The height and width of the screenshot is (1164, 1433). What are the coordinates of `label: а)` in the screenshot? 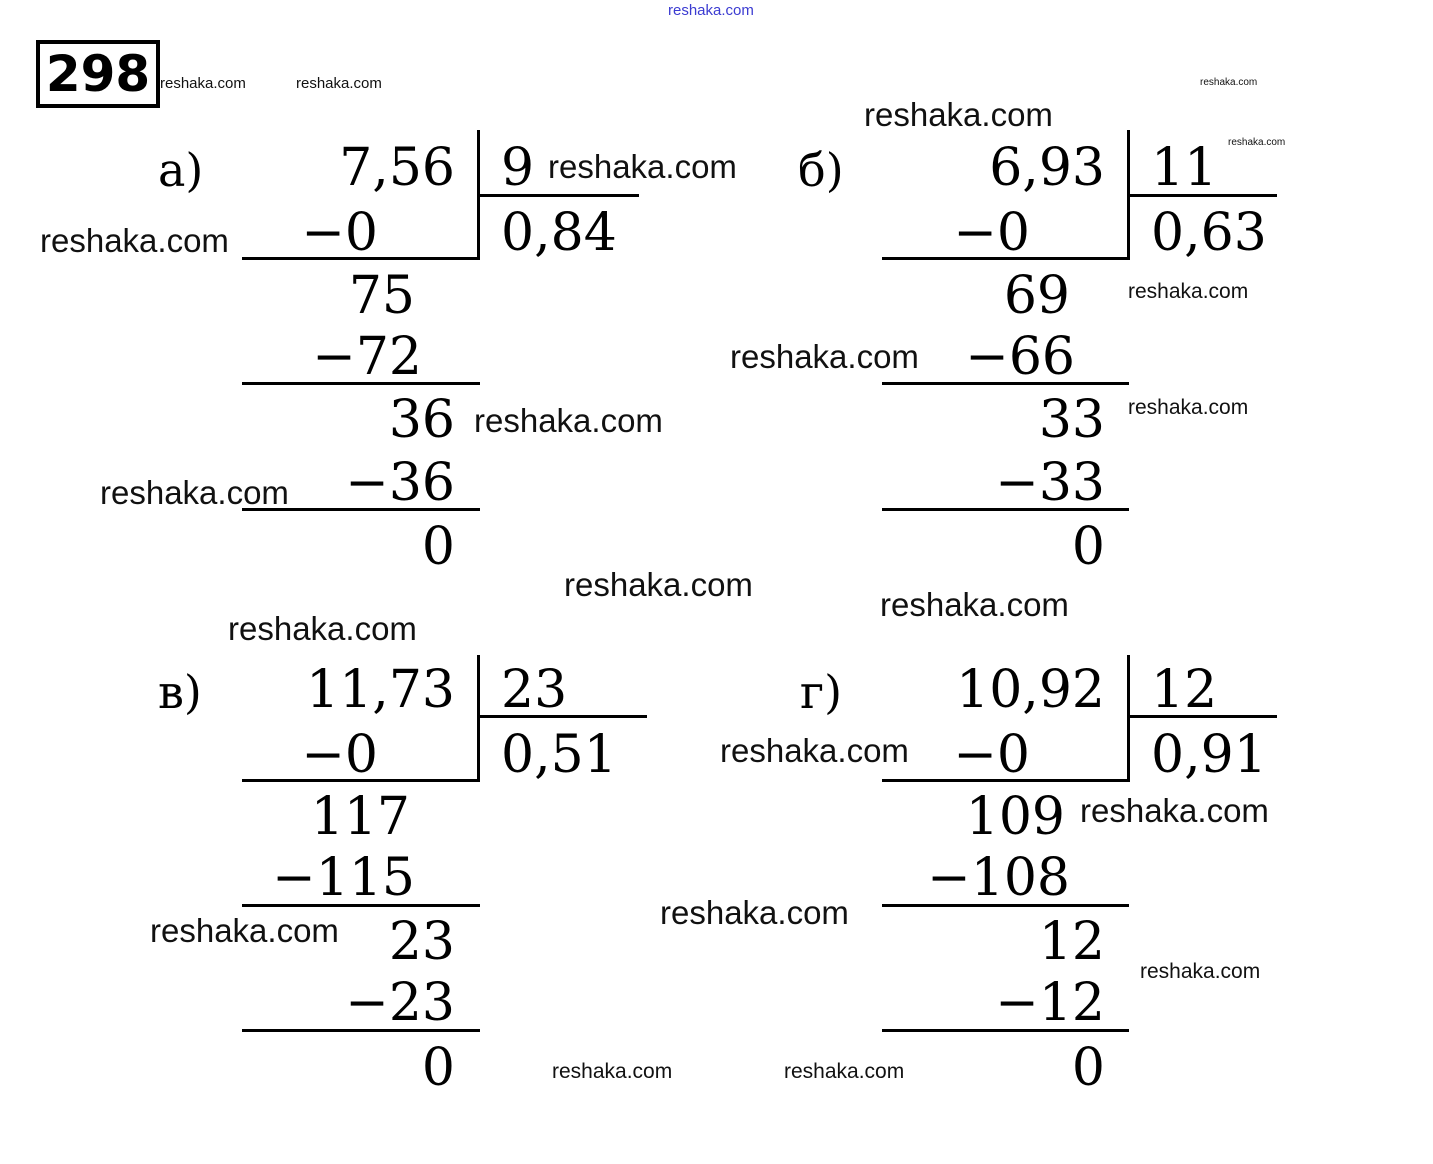 It's located at (181, 170).